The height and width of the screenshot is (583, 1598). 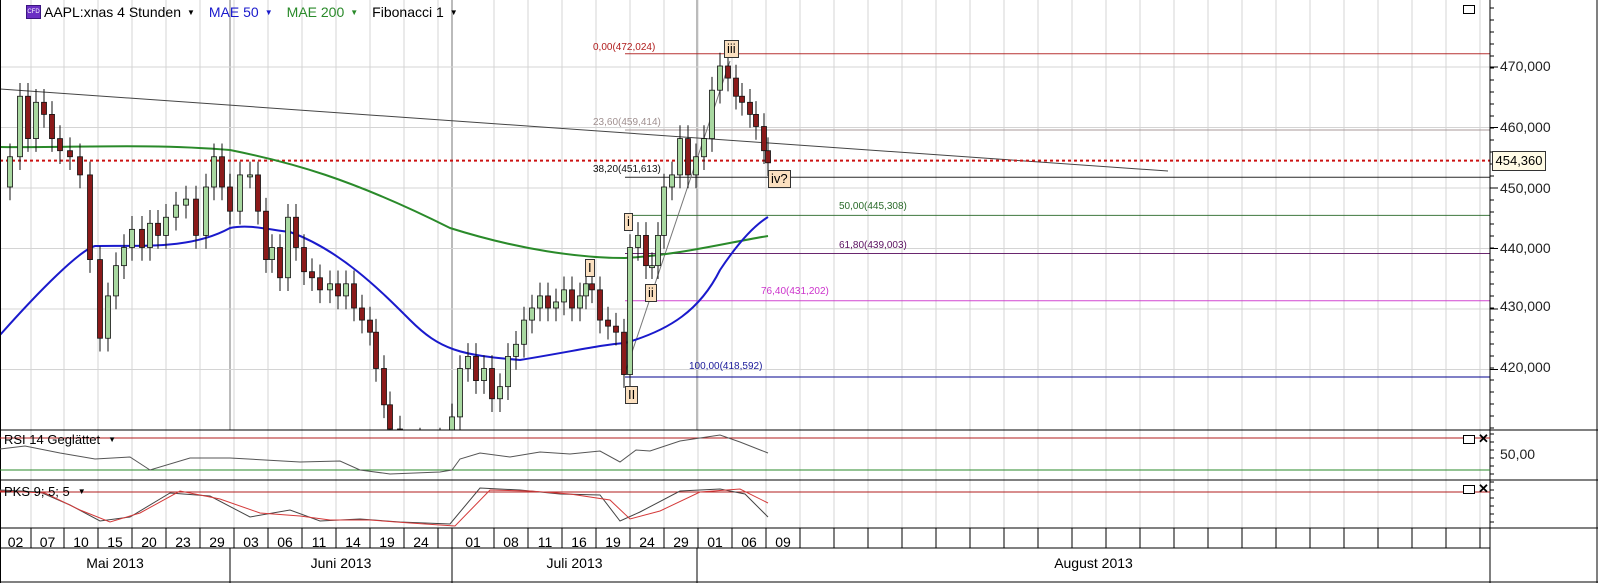 What do you see at coordinates (651, 293) in the screenshot?
I see `wave-label-ii: ii` at bounding box center [651, 293].